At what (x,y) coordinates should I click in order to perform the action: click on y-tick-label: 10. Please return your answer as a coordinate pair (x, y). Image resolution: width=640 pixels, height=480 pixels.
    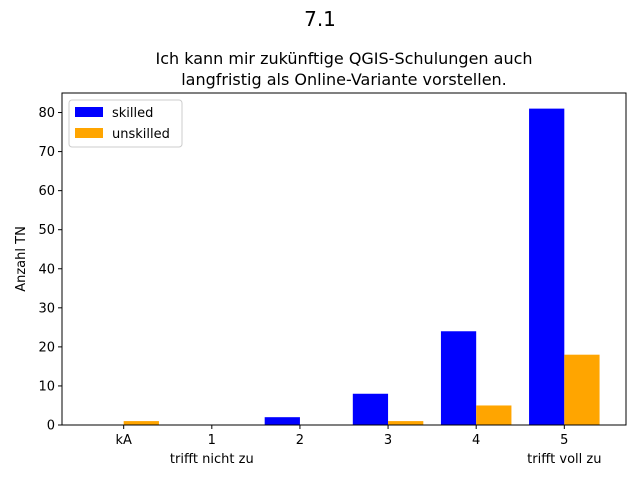
    Looking at the image, I should click on (46, 386).